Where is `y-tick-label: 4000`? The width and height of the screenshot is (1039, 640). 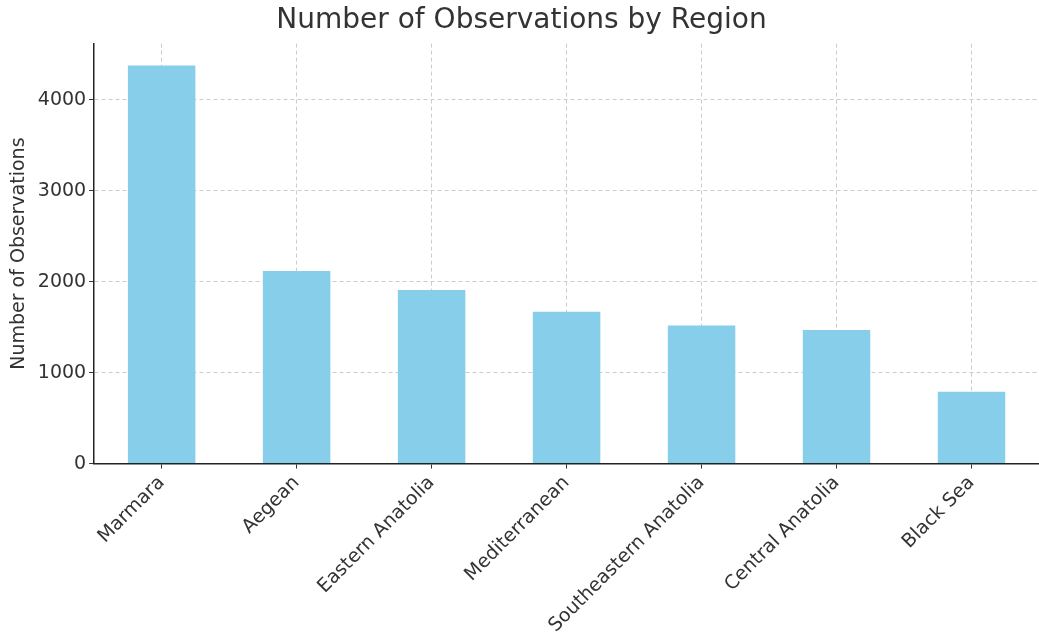 y-tick-label: 4000 is located at coordinates (62, 97).